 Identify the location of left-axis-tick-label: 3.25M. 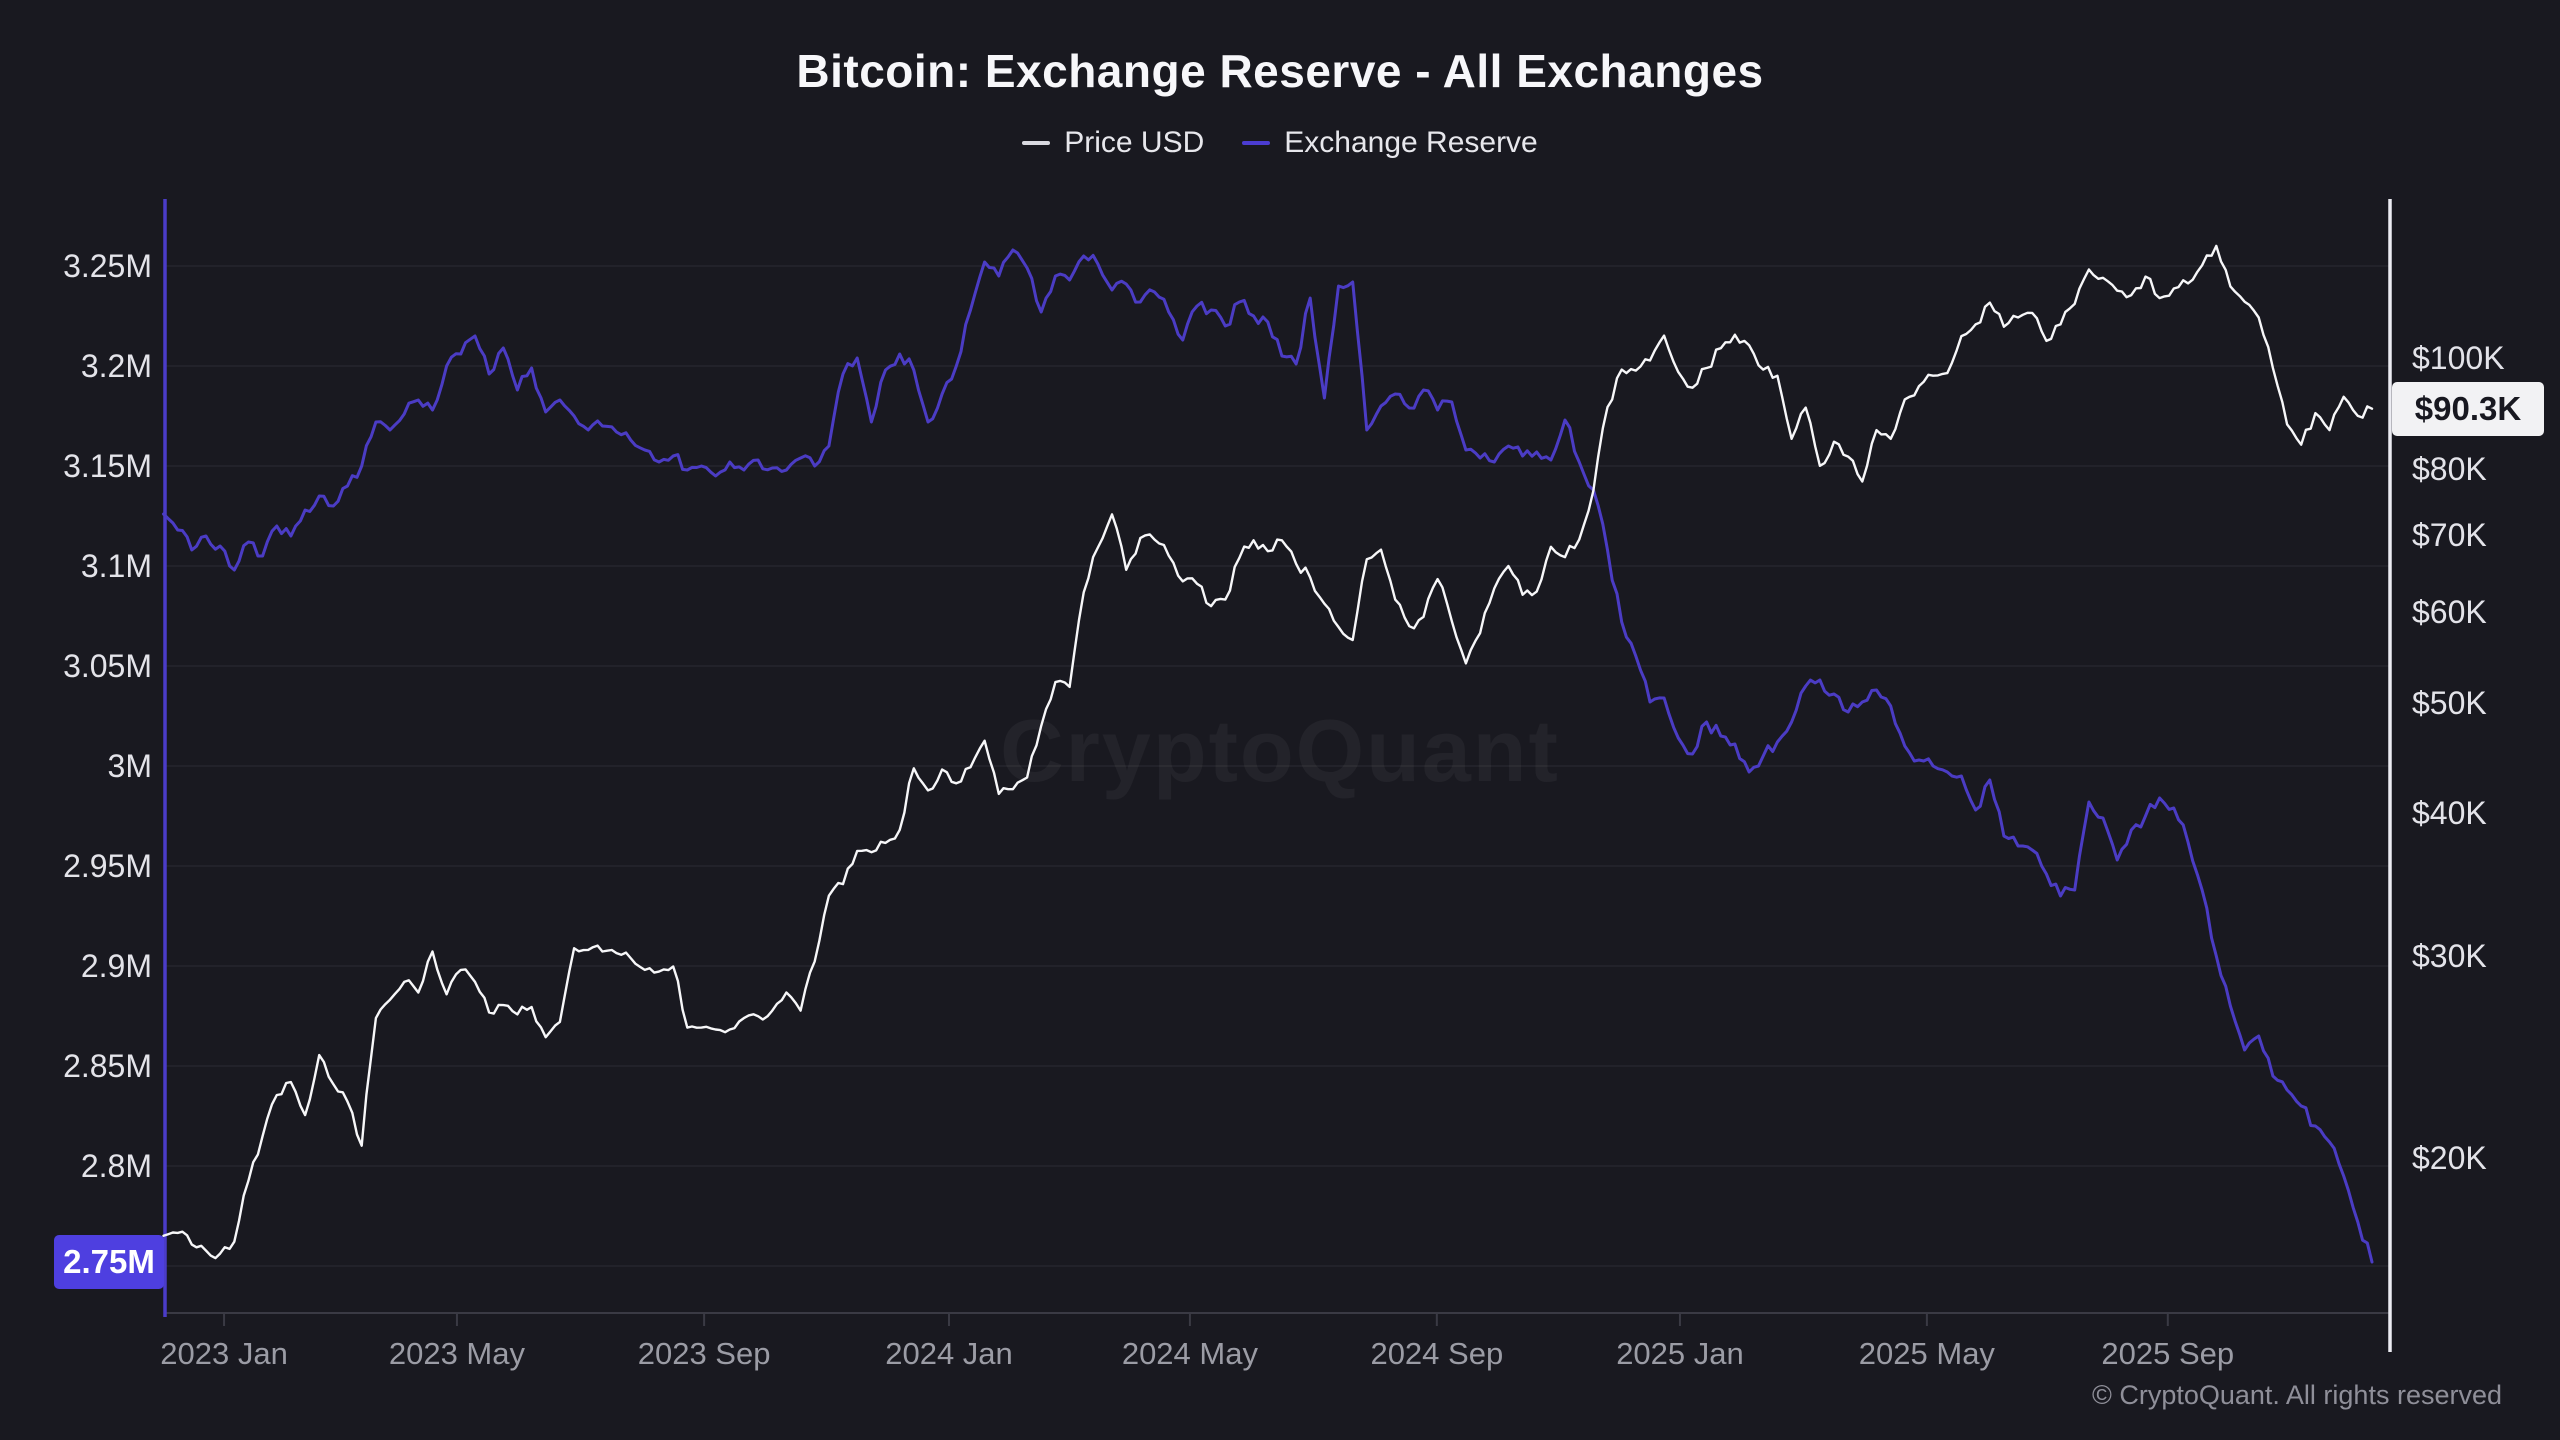
(107, 266).